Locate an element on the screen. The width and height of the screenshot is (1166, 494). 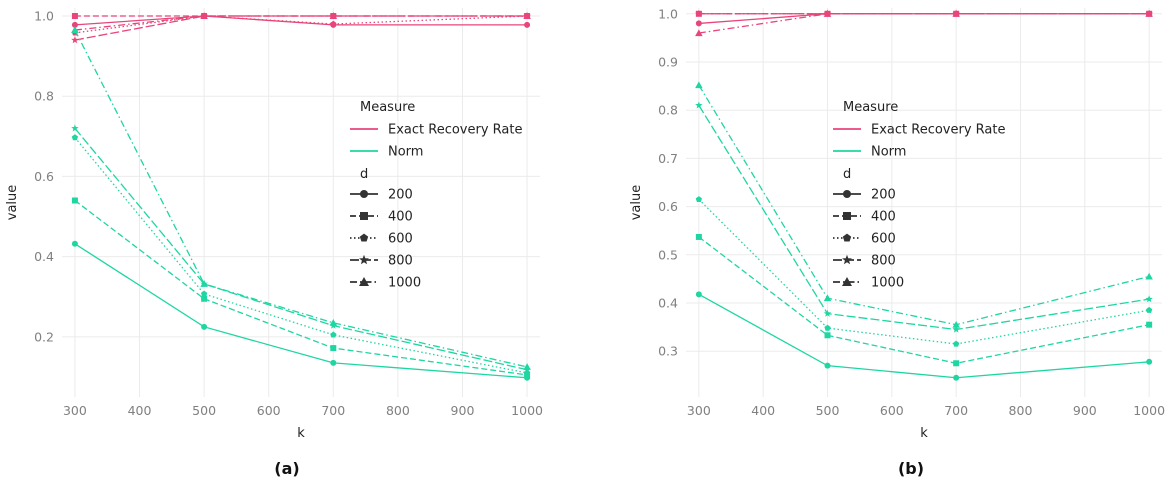
legend-title-measure: Measure is located at coordinates (870, 107).